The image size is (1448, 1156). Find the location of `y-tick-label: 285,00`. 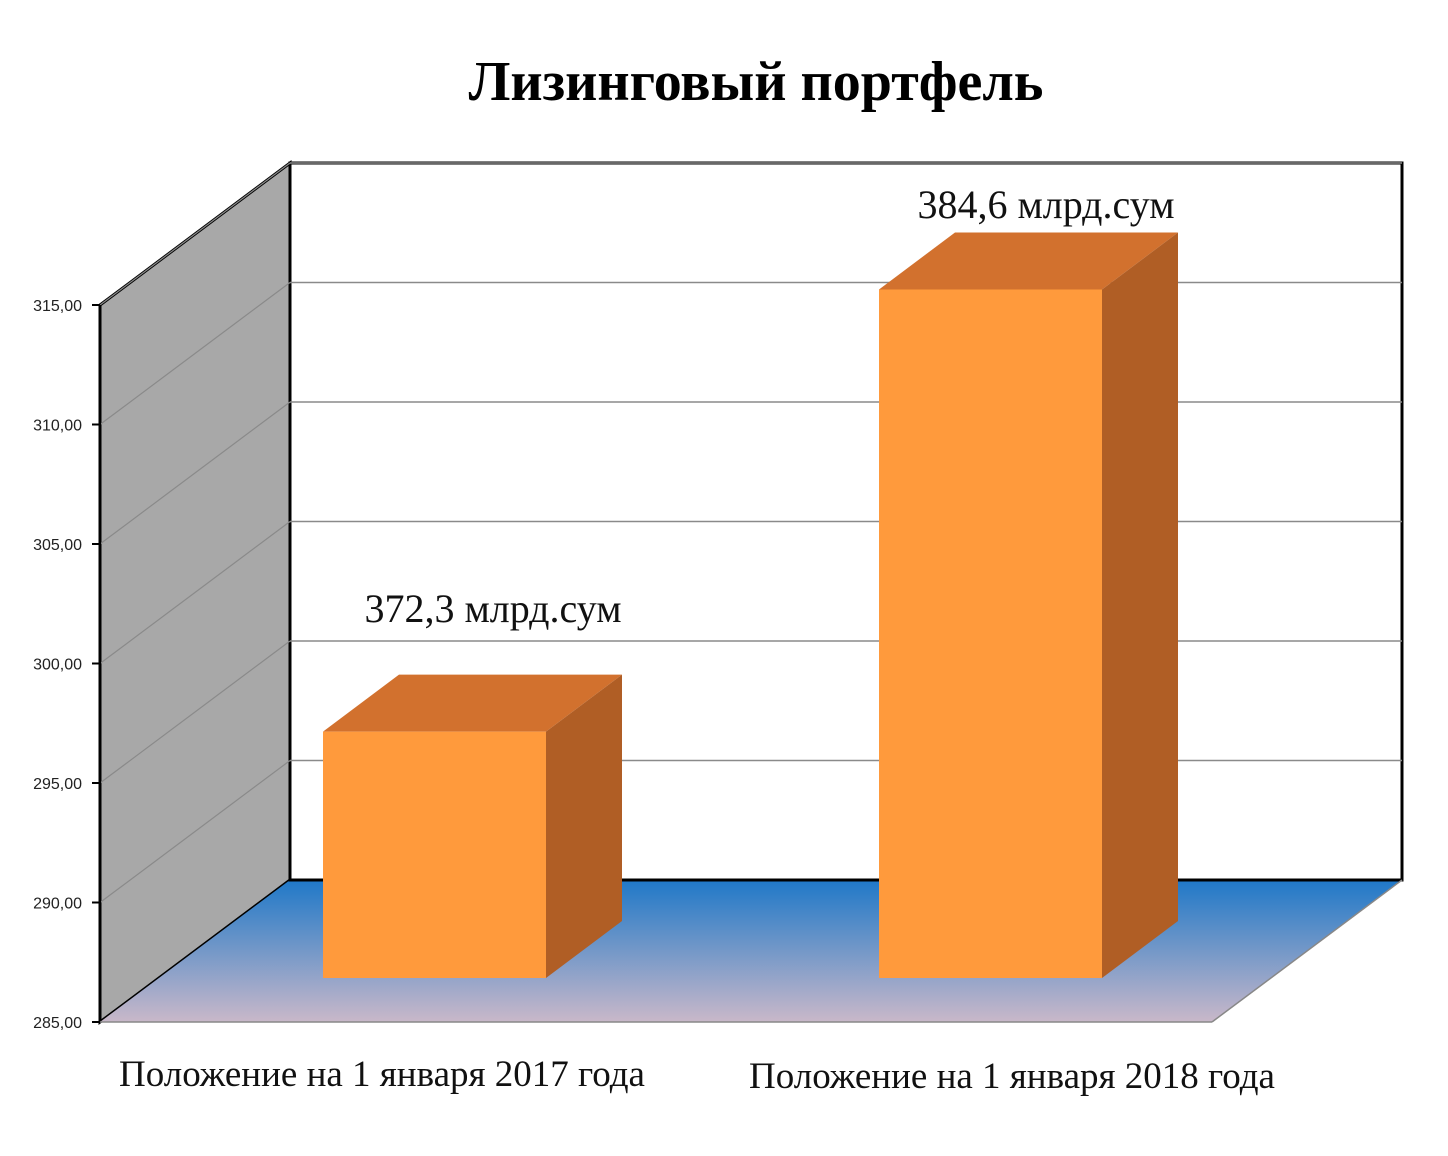

y-tick-label: 285,00 is located at coordinates (57, 1023).